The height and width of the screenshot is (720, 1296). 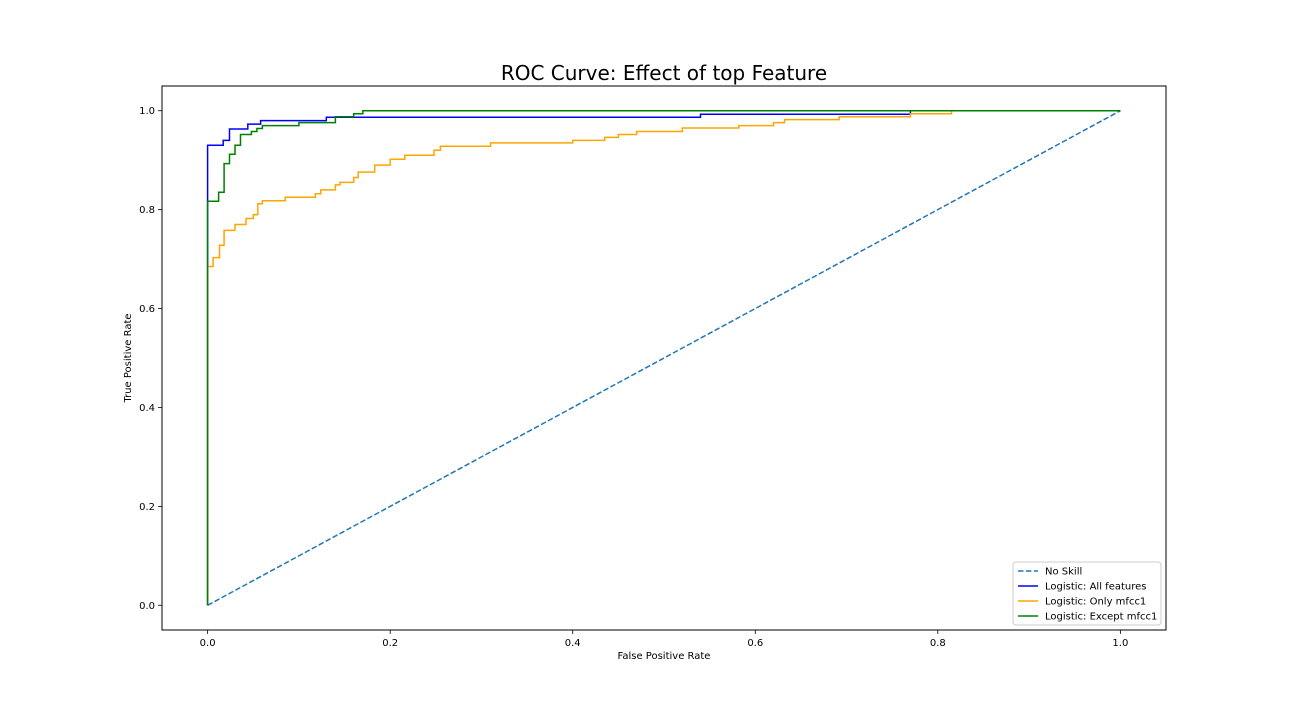 I want to click on legend-entry: Logistic: Except mfcc1, so click(x=1101, y=617).